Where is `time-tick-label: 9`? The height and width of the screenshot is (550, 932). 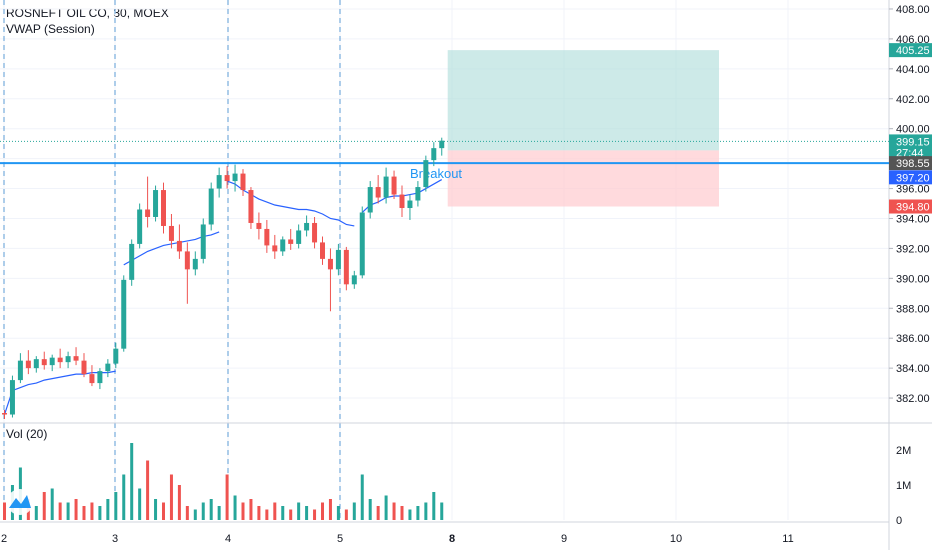 time-tick-label: 9 is located at coordinates (564, 539).